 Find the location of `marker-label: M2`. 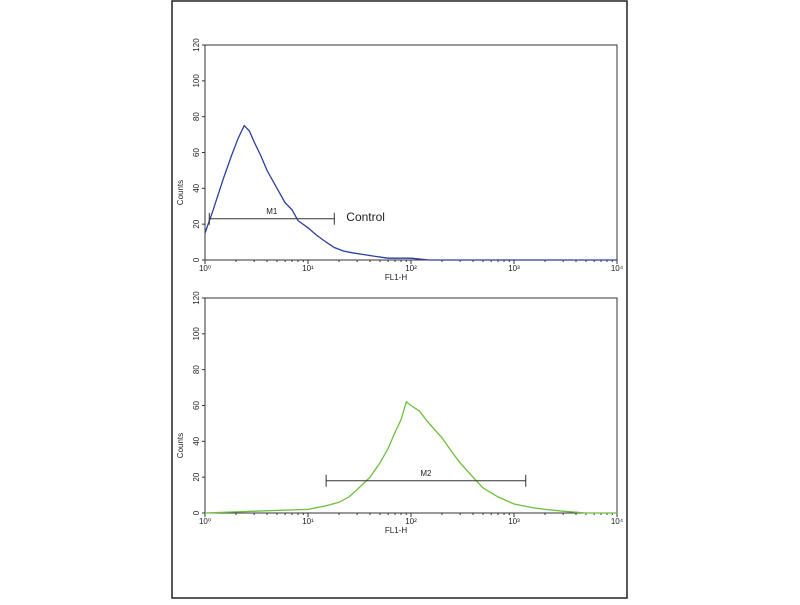

marker-label: M2 is located at coordinates (426, 473).